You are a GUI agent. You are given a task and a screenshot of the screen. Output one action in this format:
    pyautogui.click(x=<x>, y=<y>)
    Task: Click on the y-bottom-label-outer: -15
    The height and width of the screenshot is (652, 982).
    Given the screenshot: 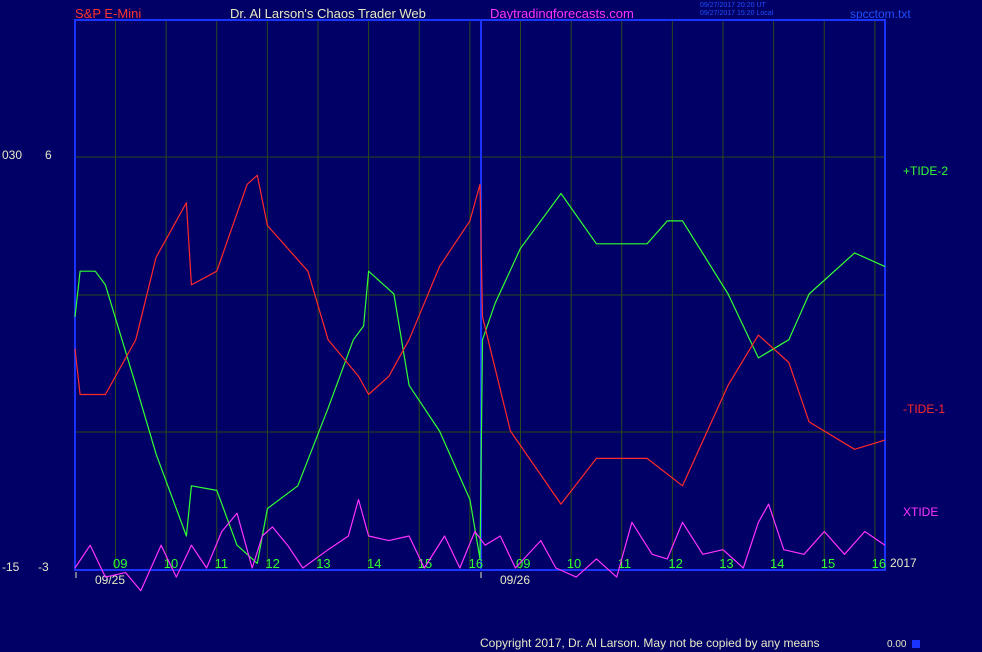 What is the action you would take?
    pyautogui.click(x=11, y=567)
    